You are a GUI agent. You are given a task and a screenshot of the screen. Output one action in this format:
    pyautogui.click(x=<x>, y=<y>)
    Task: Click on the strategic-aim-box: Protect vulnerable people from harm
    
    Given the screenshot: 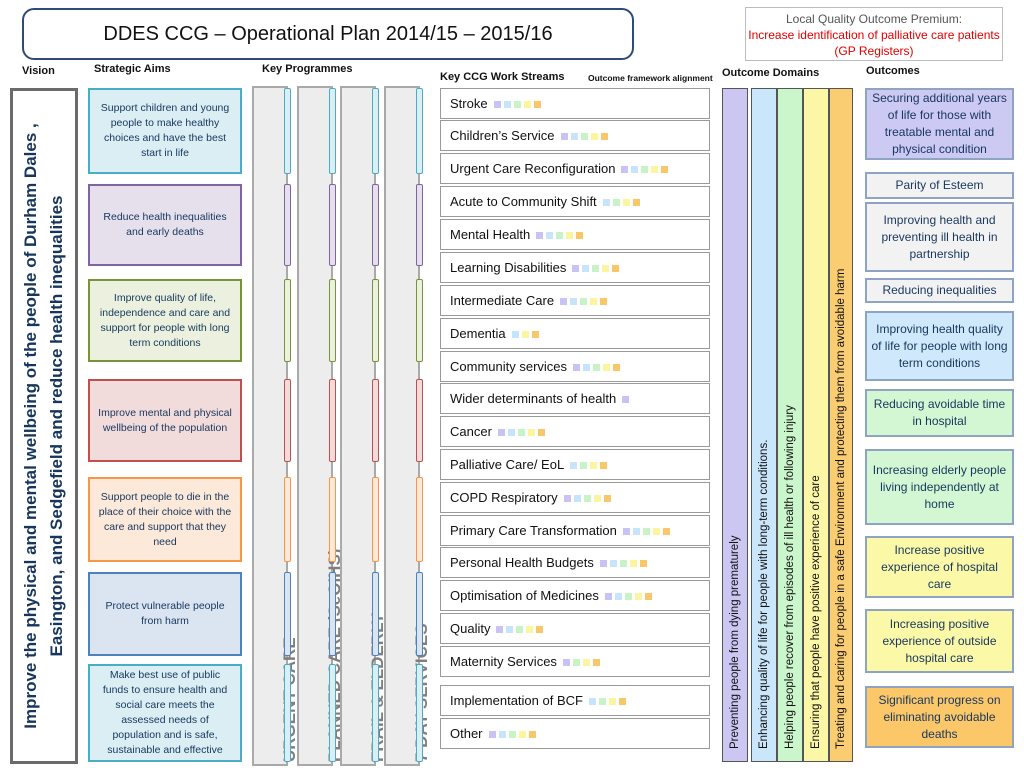 What is the action you would take?
    pyautogui.click(x=165, y=614)
    